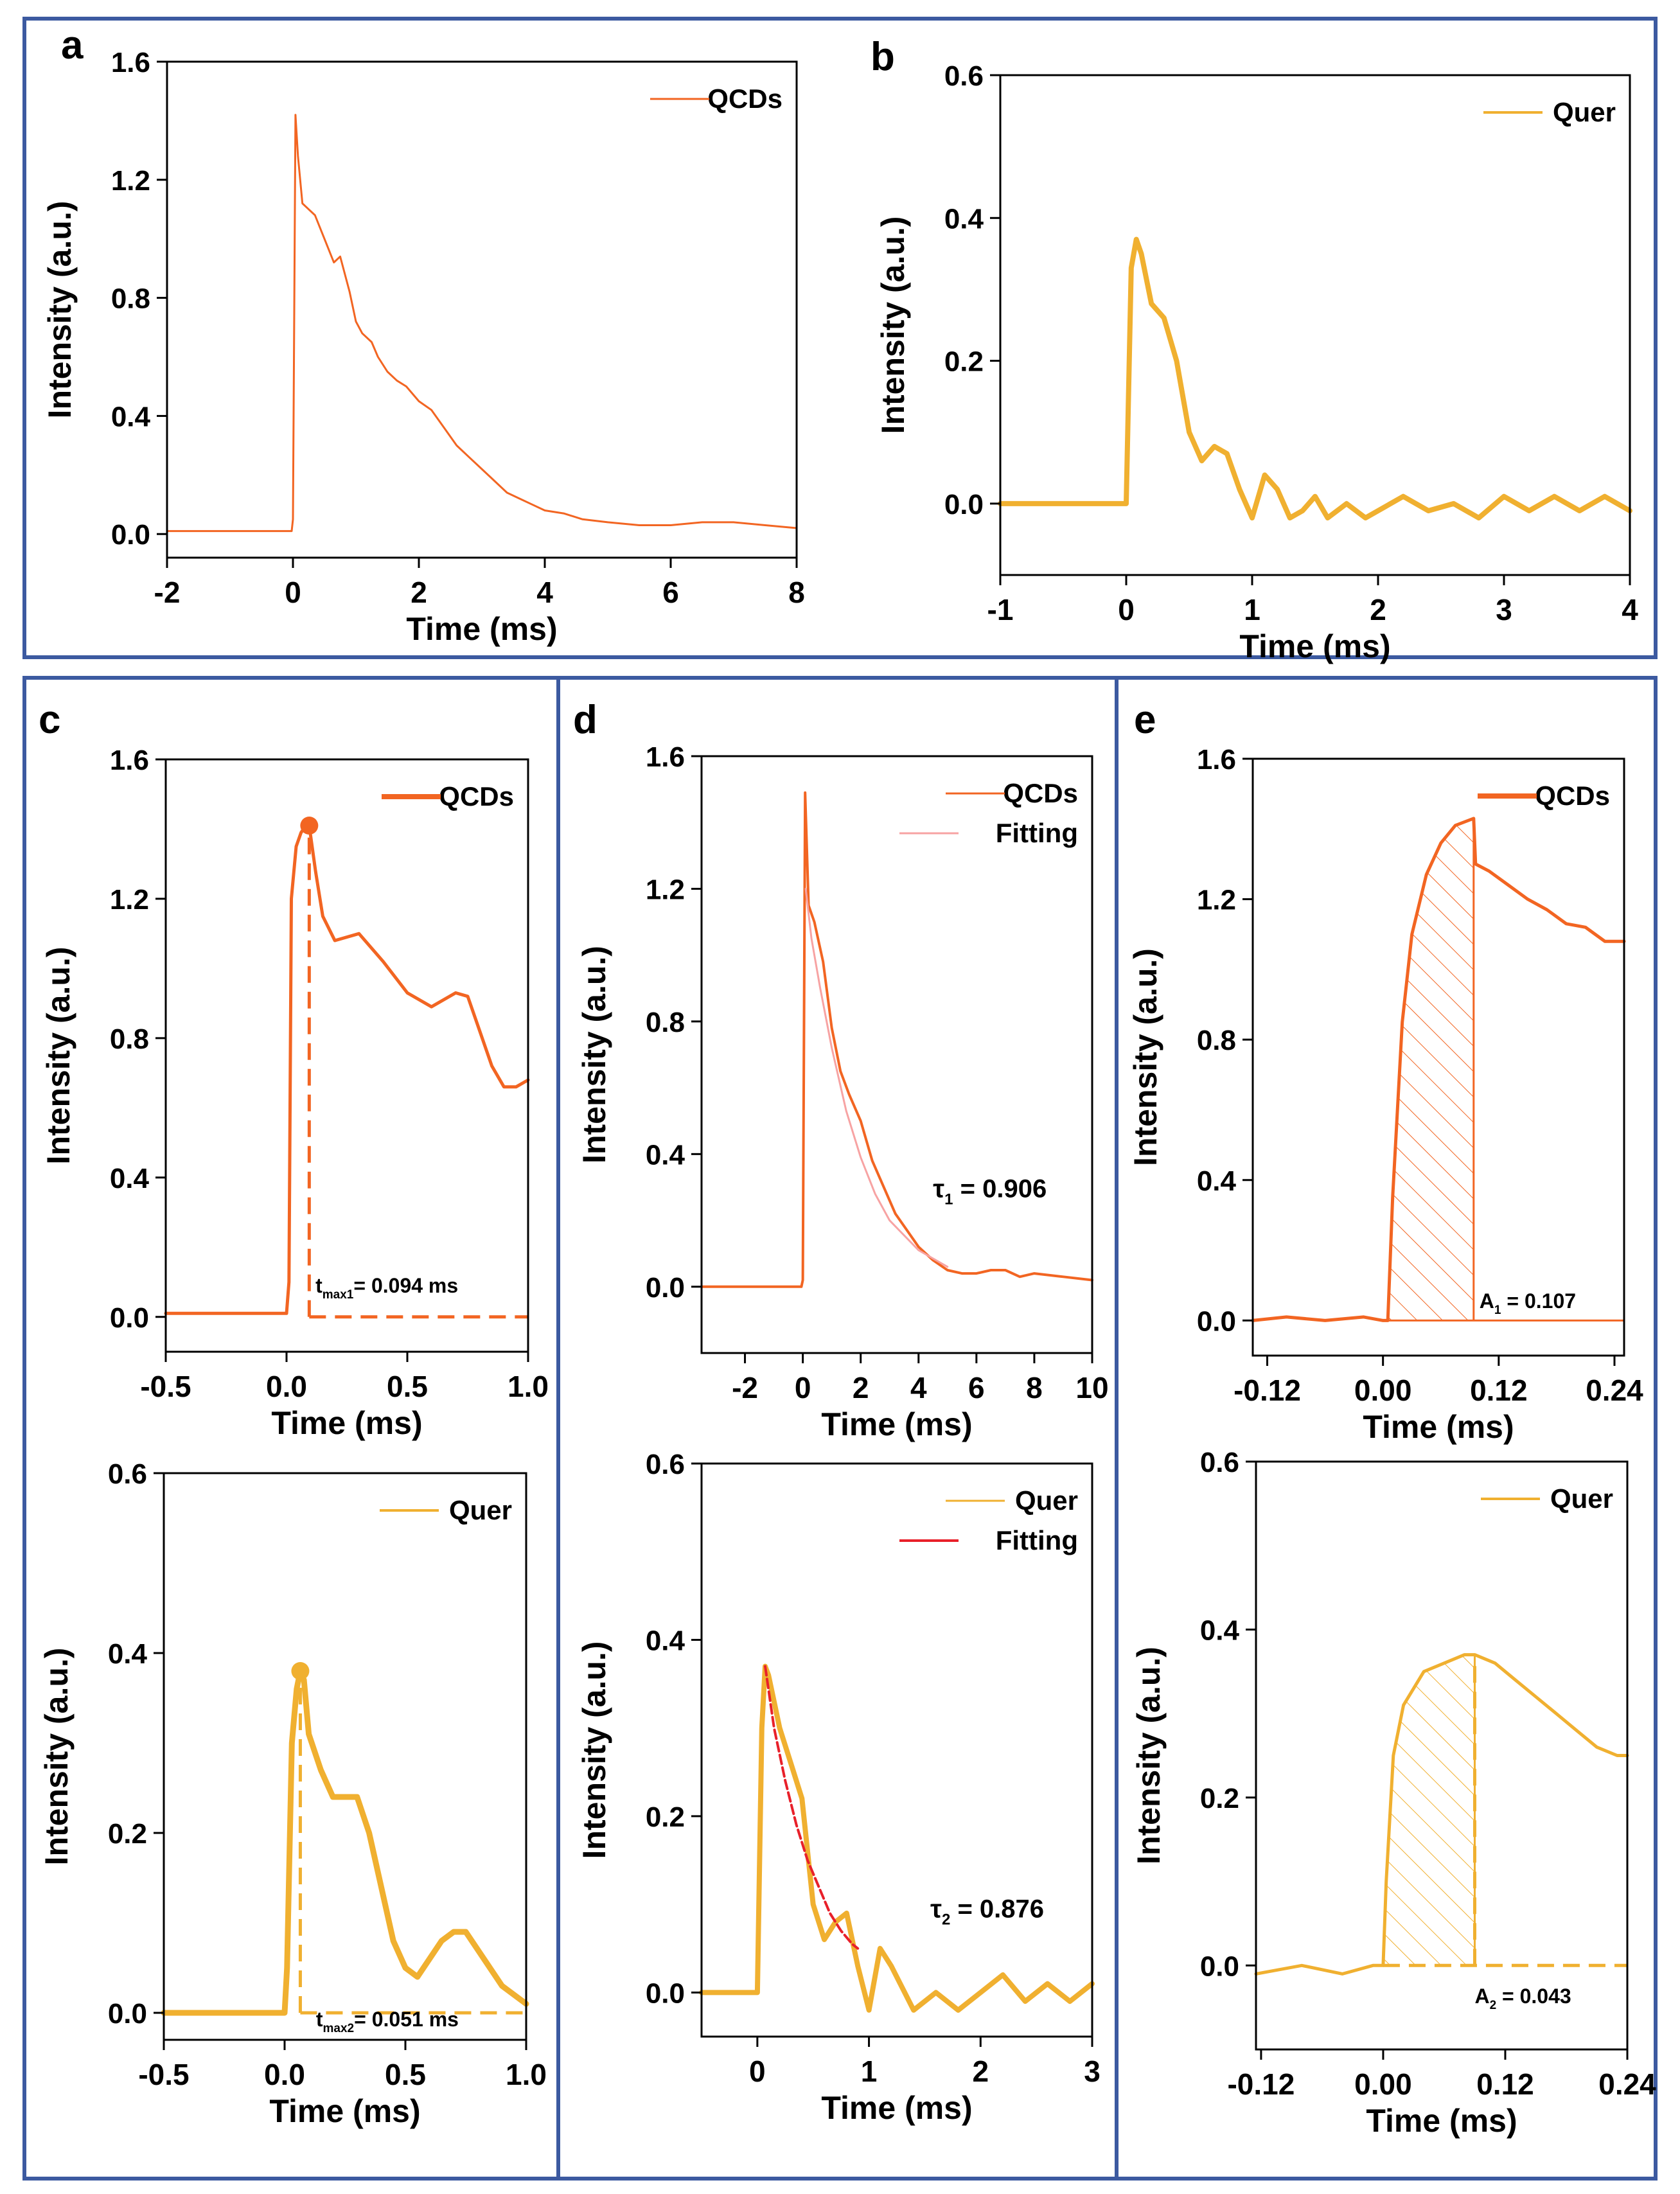 Image resolution: width=1680 pixels, height=2194 pixels. Describe the element at coordinates (165, 1386) in the screenshot. I see `x-tick-label: -0.5` at that location.